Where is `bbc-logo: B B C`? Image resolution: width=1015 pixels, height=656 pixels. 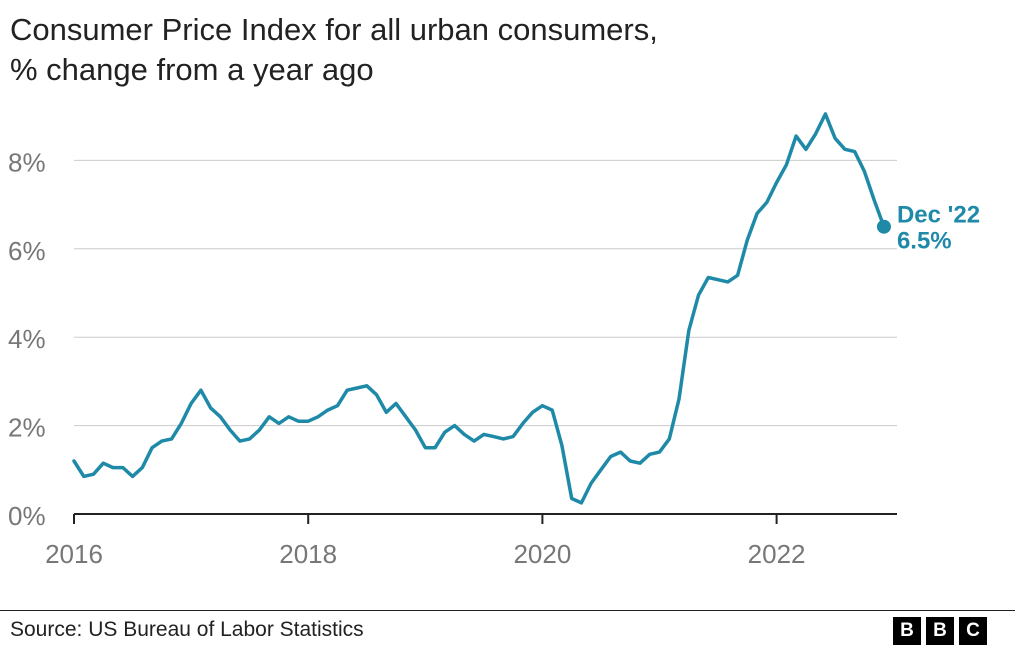
bbc-logo: B B C is located at coordinates (940, 631).